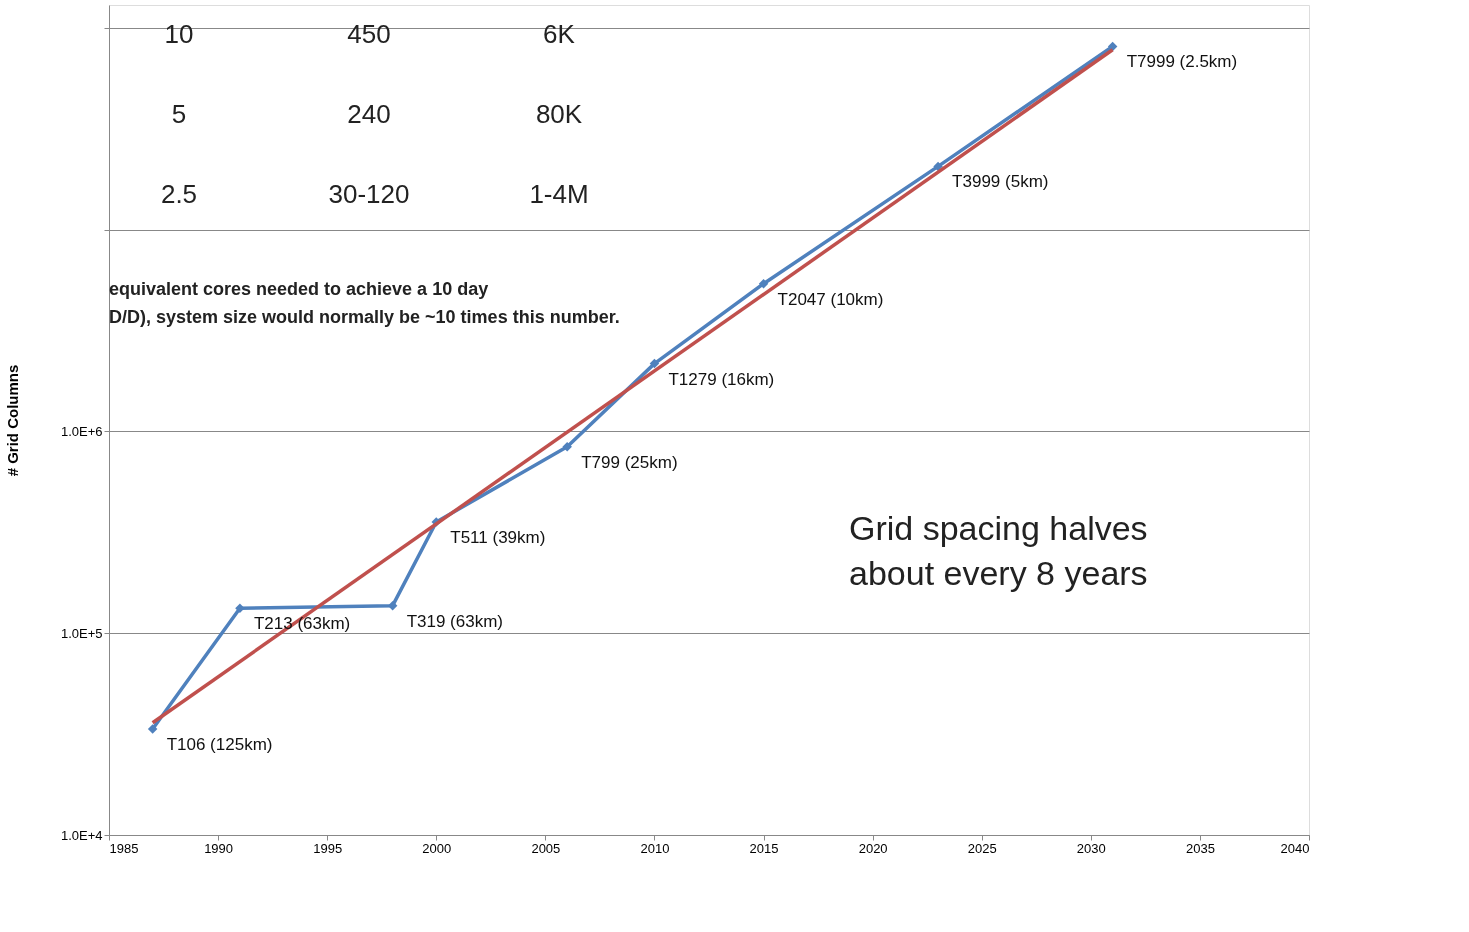 This screenshot has height=932, width=1469. Describe the element at coordinates (455, 621) in the screenshot. I see `annotation: T319 (63km)` at that location.